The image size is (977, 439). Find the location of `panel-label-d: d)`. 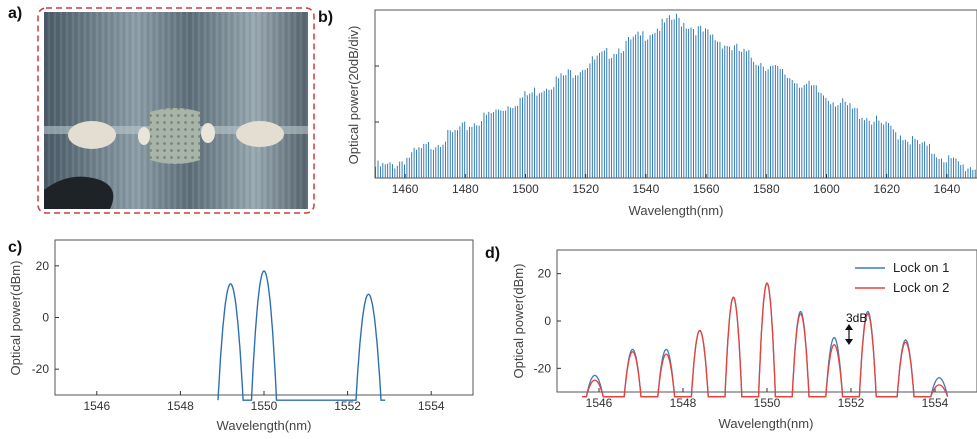

panel-label-d: d) is located at coordinates (492, 253).